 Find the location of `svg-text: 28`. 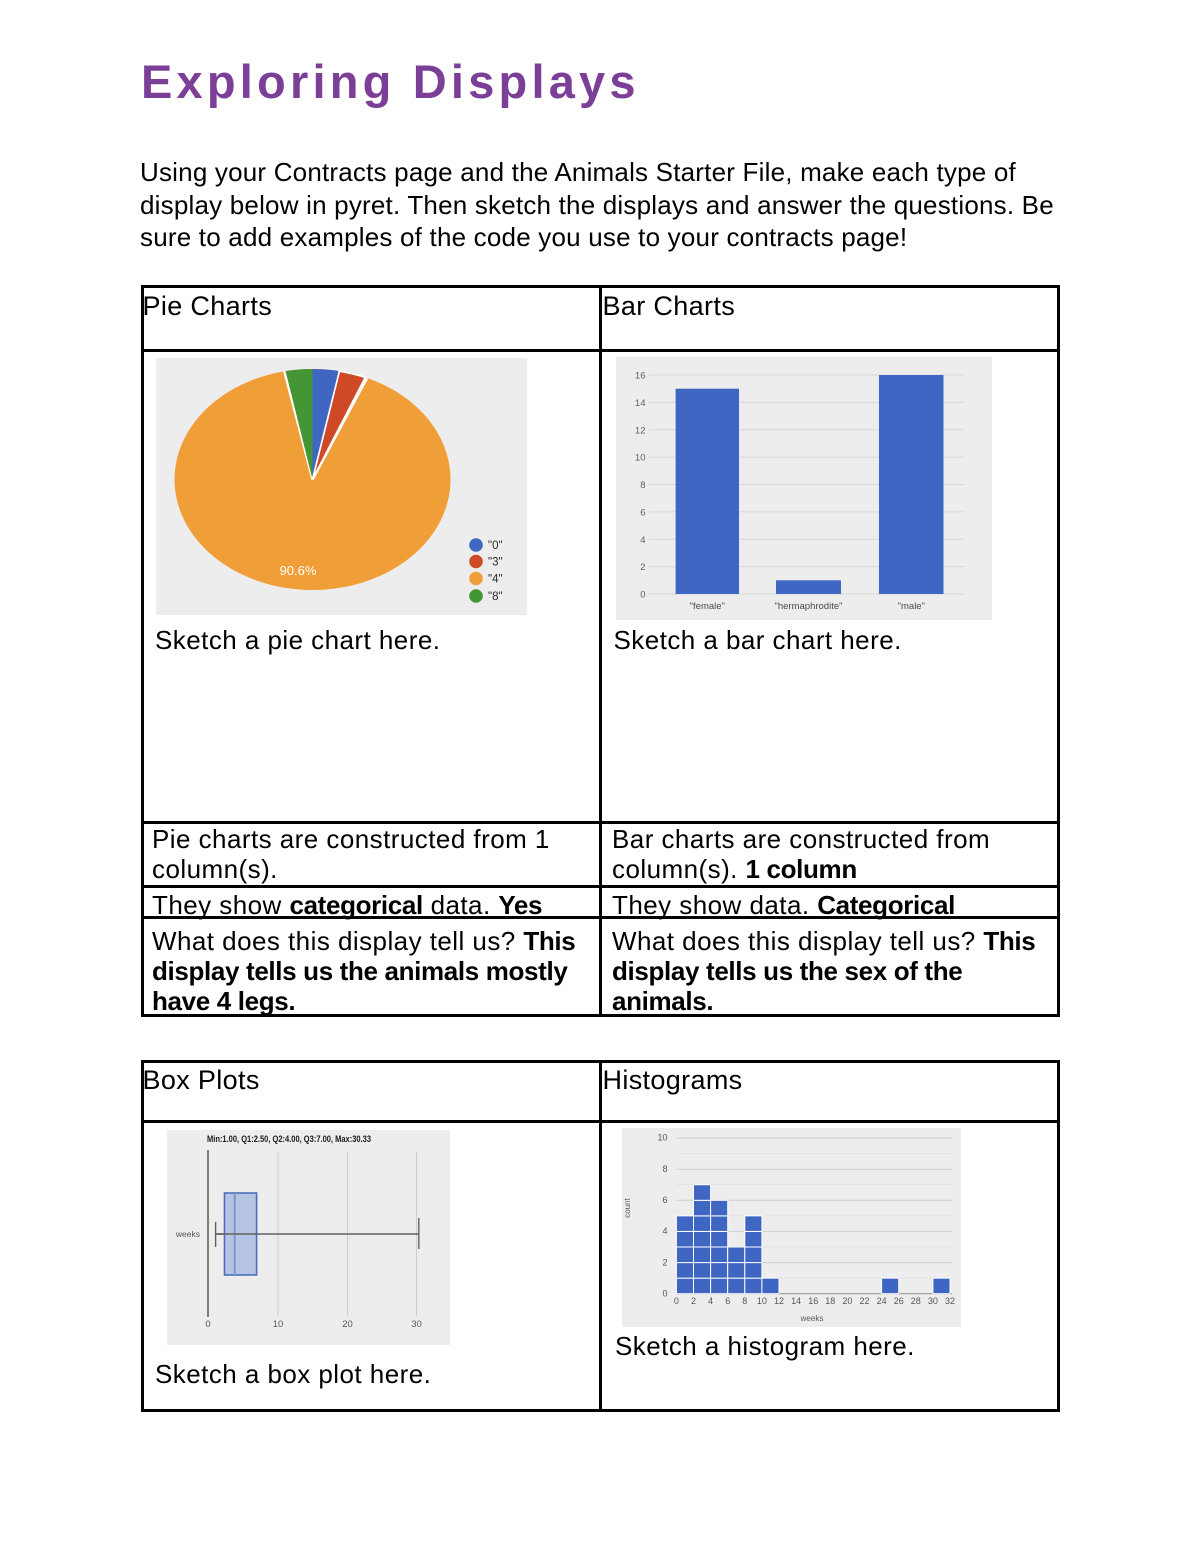

svg-text: 28 is located at coordinates (916, 1301).